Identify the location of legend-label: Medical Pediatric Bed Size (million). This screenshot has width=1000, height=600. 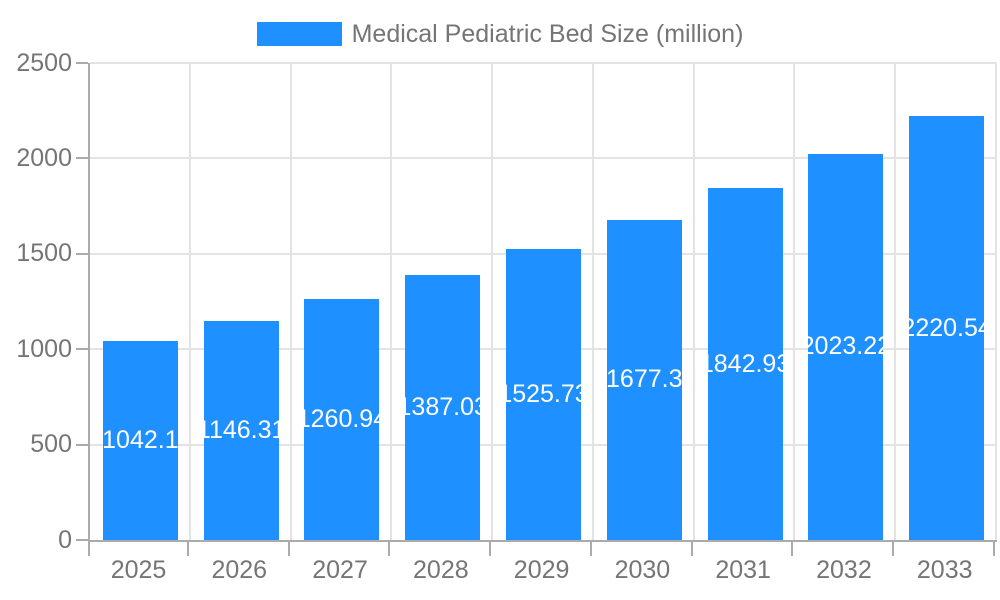
(547, 34).